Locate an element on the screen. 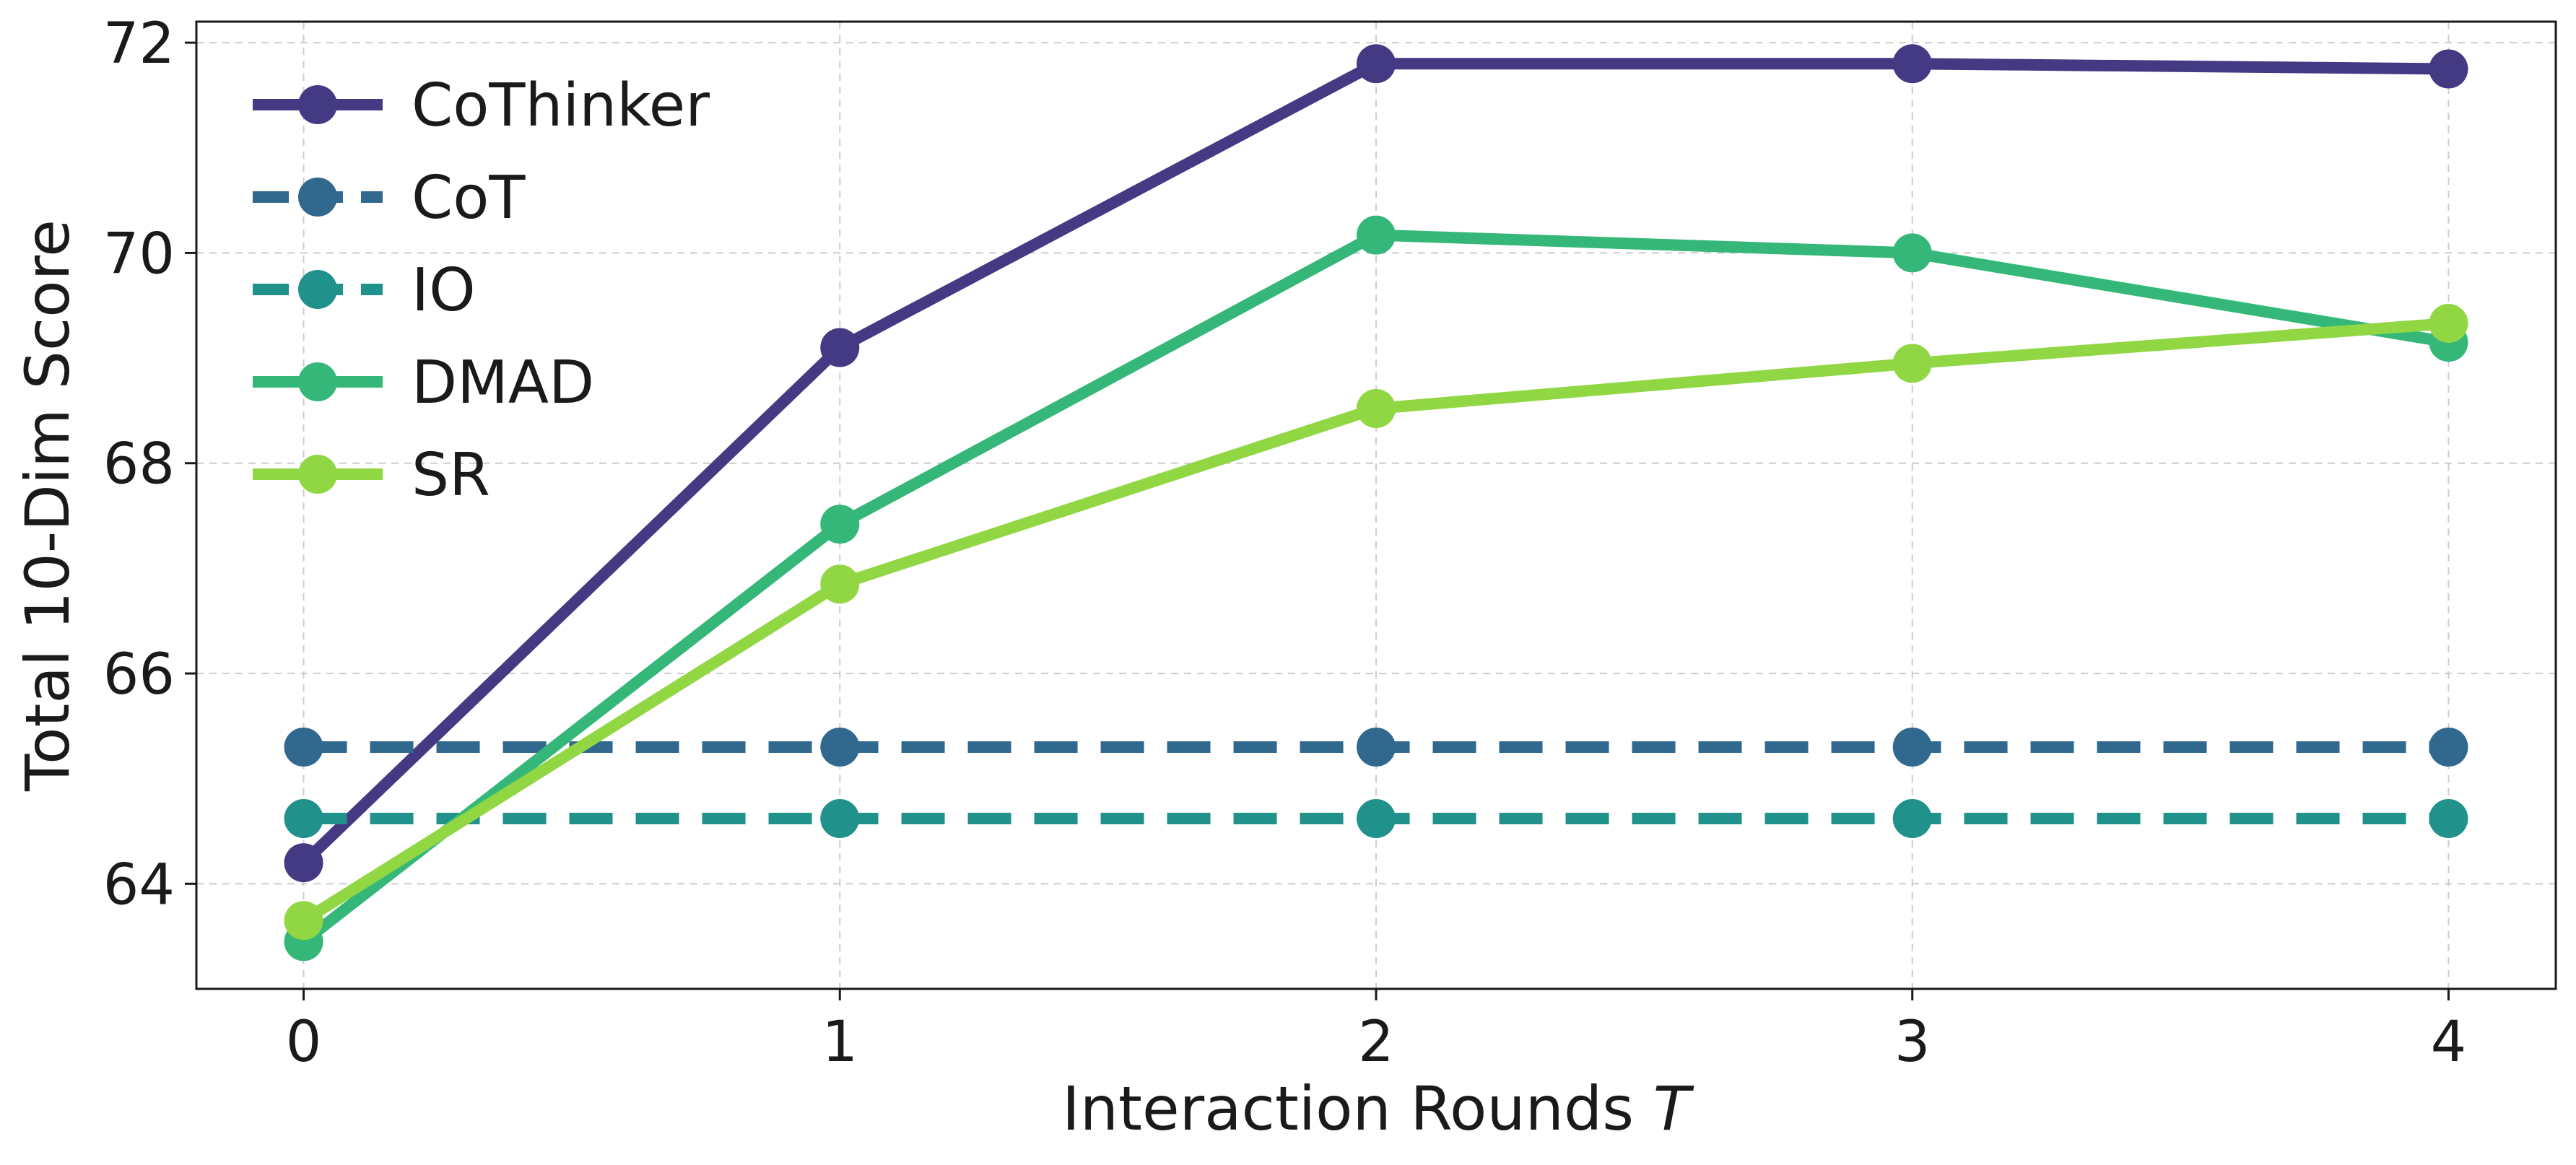 The image size is (2576, 1165). y-tick-label: 66 is located at coordinates (139, 674).